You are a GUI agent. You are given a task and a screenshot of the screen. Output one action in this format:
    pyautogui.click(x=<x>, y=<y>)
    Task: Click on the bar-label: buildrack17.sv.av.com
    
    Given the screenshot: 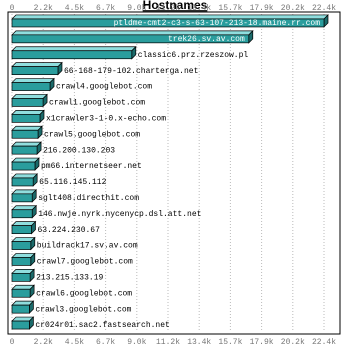 What is the action you would take?
    pyautogui.click(x=87, y=246)
    